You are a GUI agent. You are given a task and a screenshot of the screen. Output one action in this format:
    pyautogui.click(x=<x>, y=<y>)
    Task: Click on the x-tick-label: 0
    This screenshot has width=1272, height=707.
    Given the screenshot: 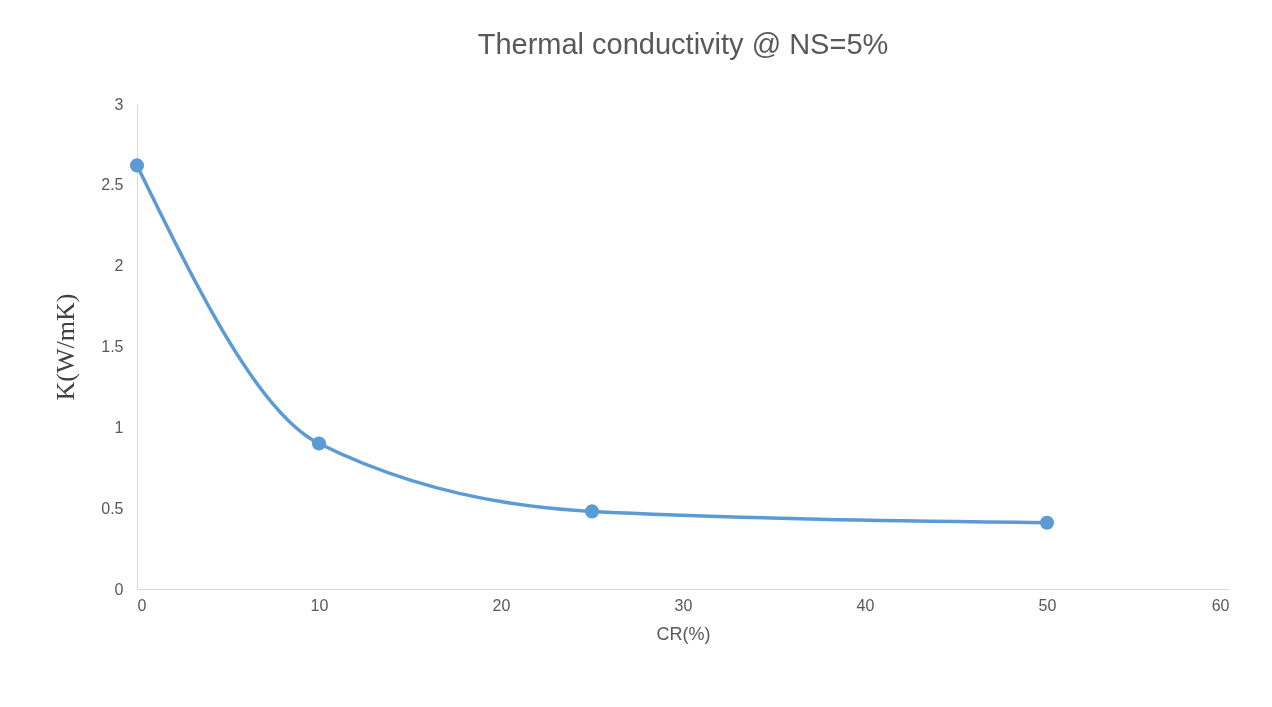 What is the action you would take?
    pyautogui.click(x=142, y=605)
    